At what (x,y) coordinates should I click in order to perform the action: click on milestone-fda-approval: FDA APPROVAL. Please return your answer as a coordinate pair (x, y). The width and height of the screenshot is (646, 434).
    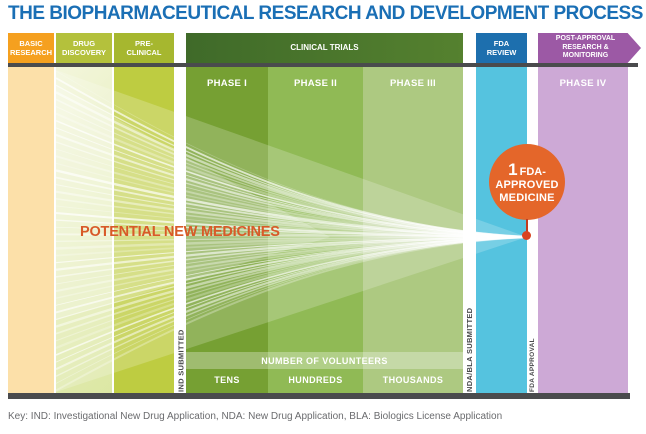
    Looking at the image, I should click on (532, 365).